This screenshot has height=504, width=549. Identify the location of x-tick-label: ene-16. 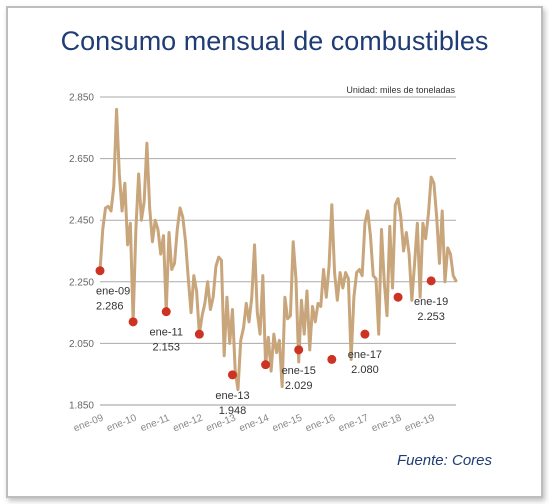
(320, 423).